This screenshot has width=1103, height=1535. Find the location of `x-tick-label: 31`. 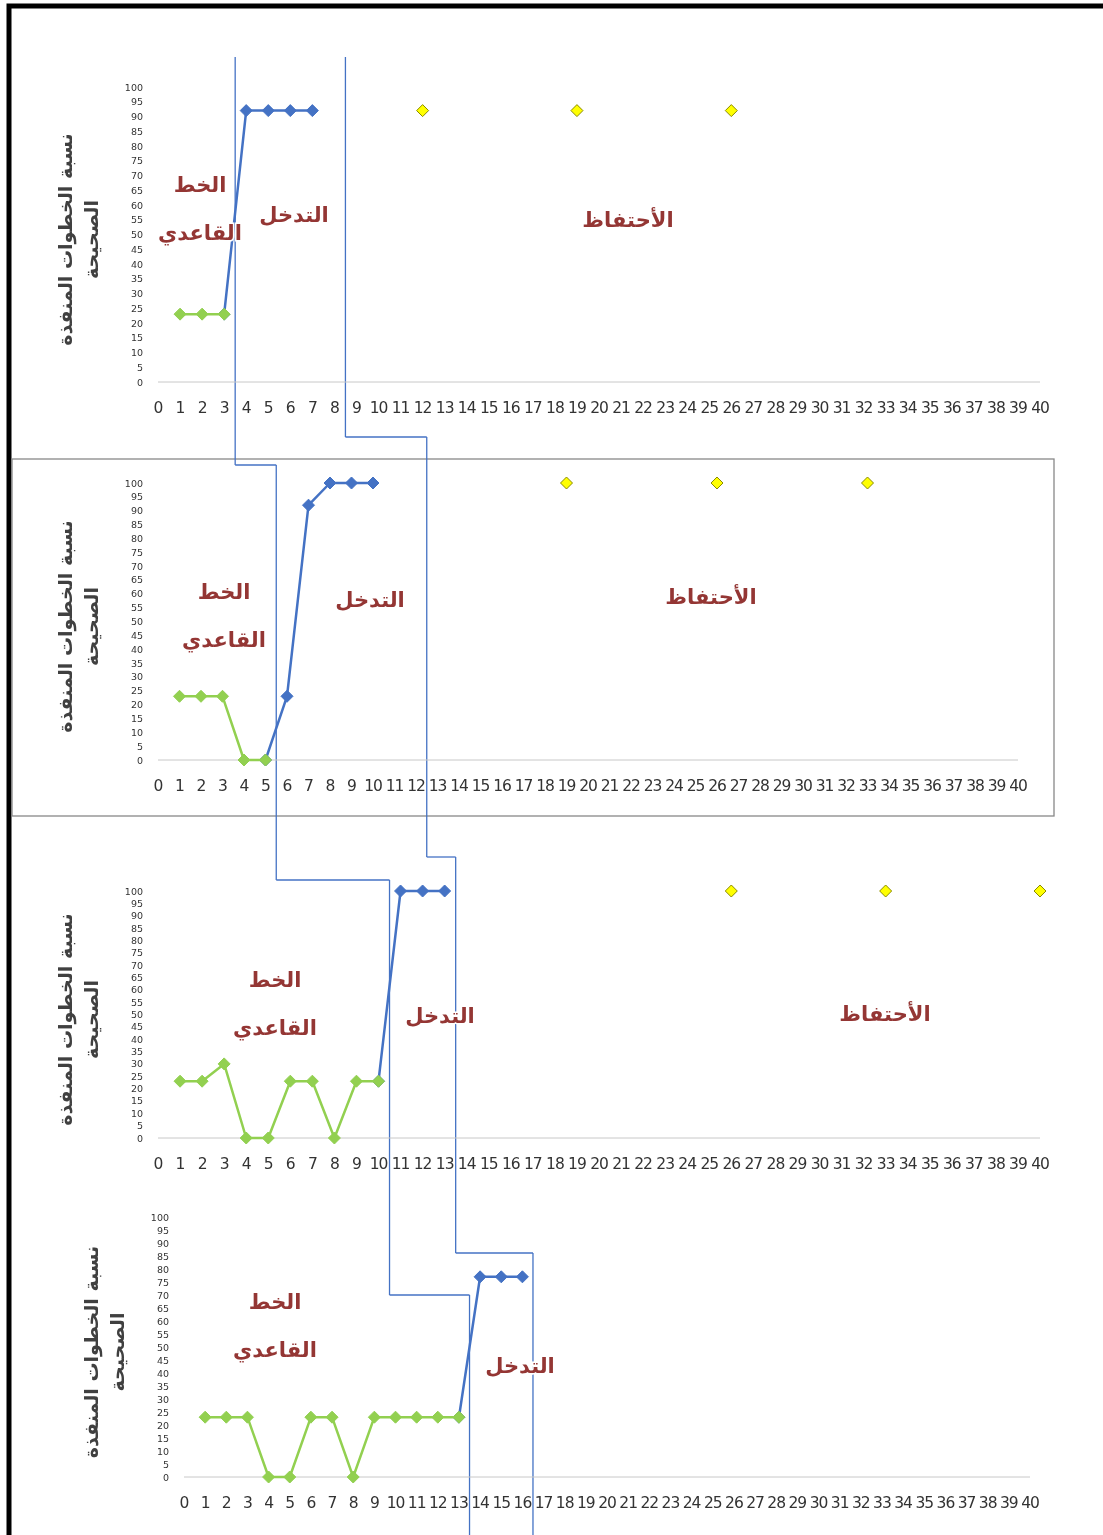

x-tick-label: 31 is located at coordinates (841, 1164).